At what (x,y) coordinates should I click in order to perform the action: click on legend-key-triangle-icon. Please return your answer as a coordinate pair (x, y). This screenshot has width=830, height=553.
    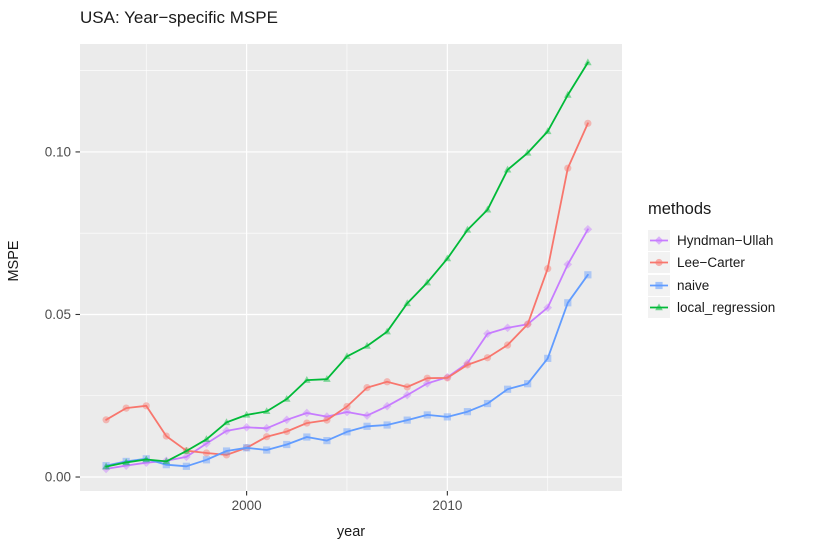
    Looking at the image, I should click on (659, 308).